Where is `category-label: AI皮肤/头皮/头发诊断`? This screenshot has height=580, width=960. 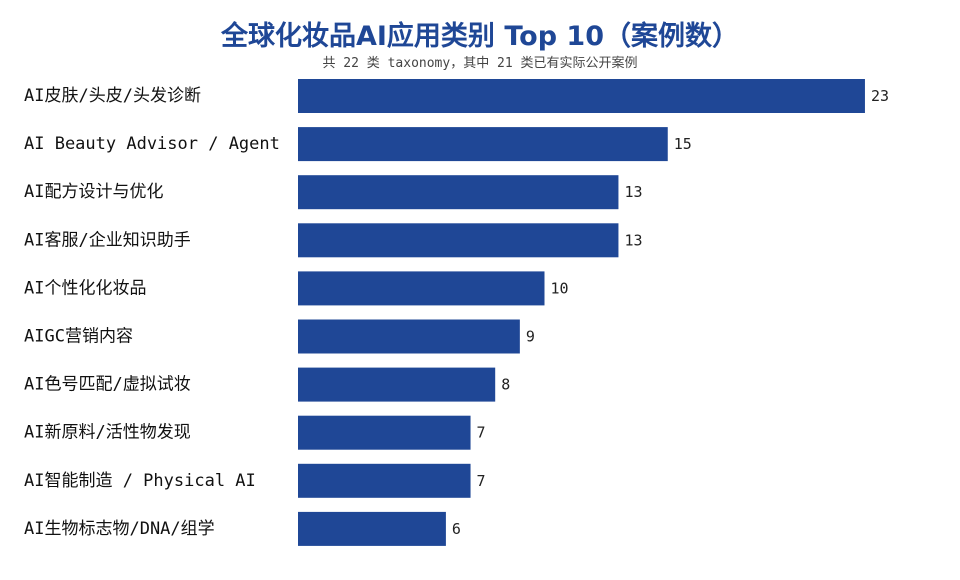 category-label: AI皮肤/头皮/头发诊断 is located at coordinates (112, 96).